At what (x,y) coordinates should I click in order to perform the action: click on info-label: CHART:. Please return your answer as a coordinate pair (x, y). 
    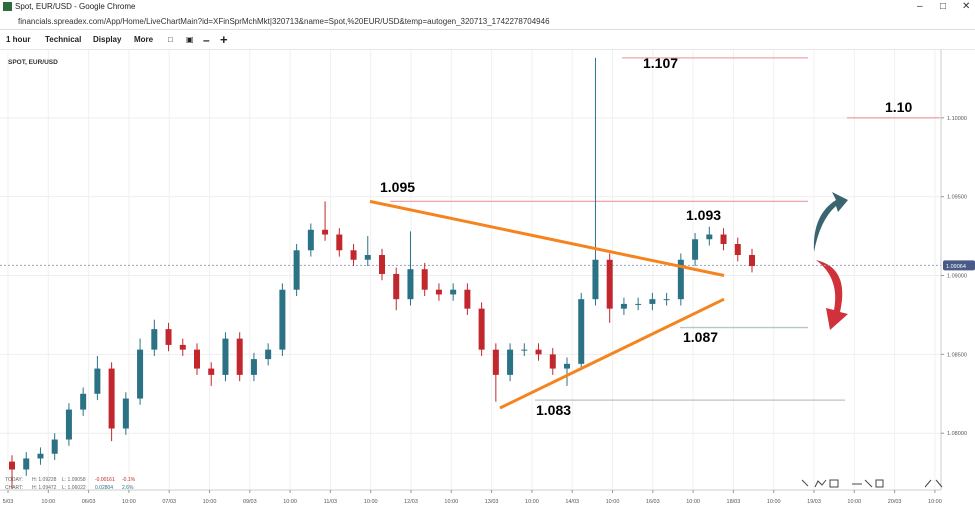
    Looking at the image, I should click on (14, 488).